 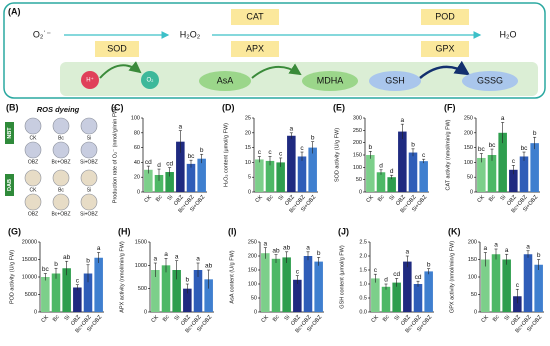 I want to click on chart-title: (I), so click(x=232, y=231).